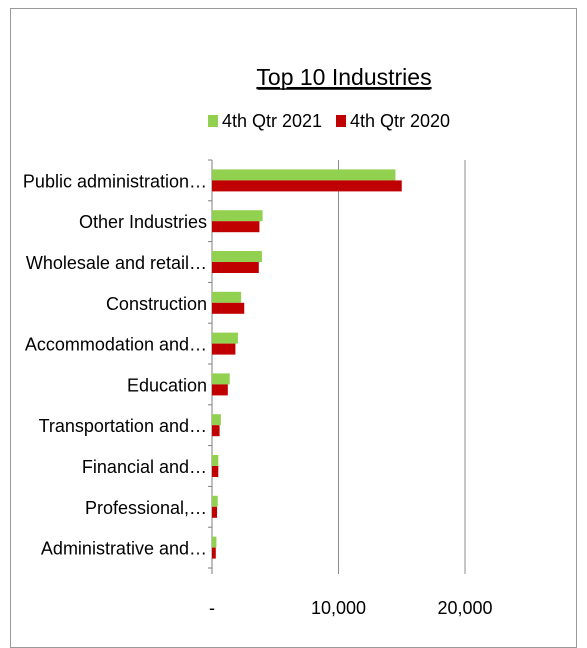 This screenshot has height=648, width=587. What do you see at coordinates (329, 121) in the screenshot?
I see `chart-legend: 4th Qtr 2021 4th Qtr 2020` at bounding box center [329, 121].